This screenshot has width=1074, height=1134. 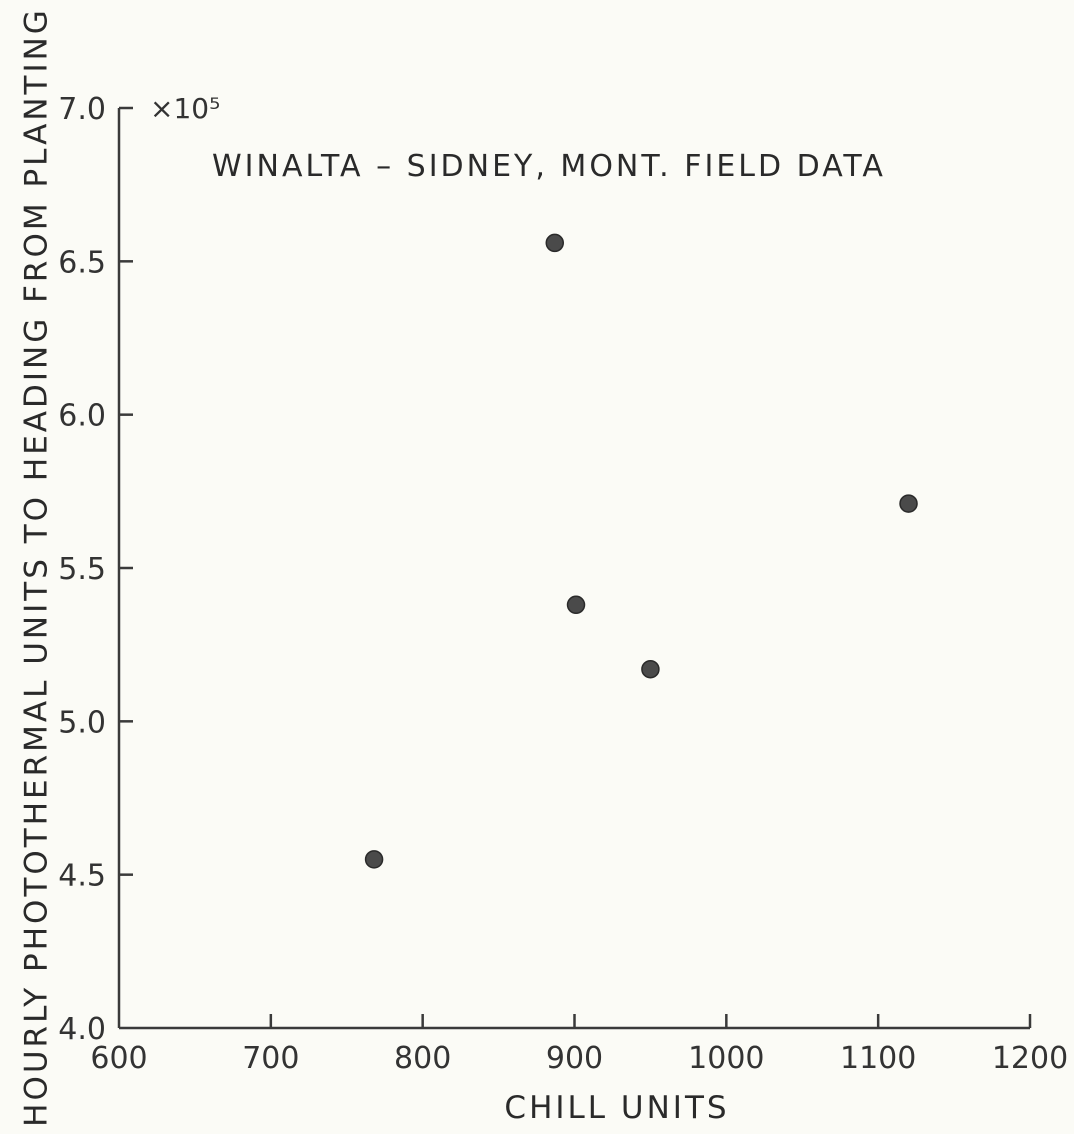 What do you see at coordinates (185, 108) in the screenshot?
I see `y-axis-multiplier: ×10⁵` at bounding box center [185, 108].